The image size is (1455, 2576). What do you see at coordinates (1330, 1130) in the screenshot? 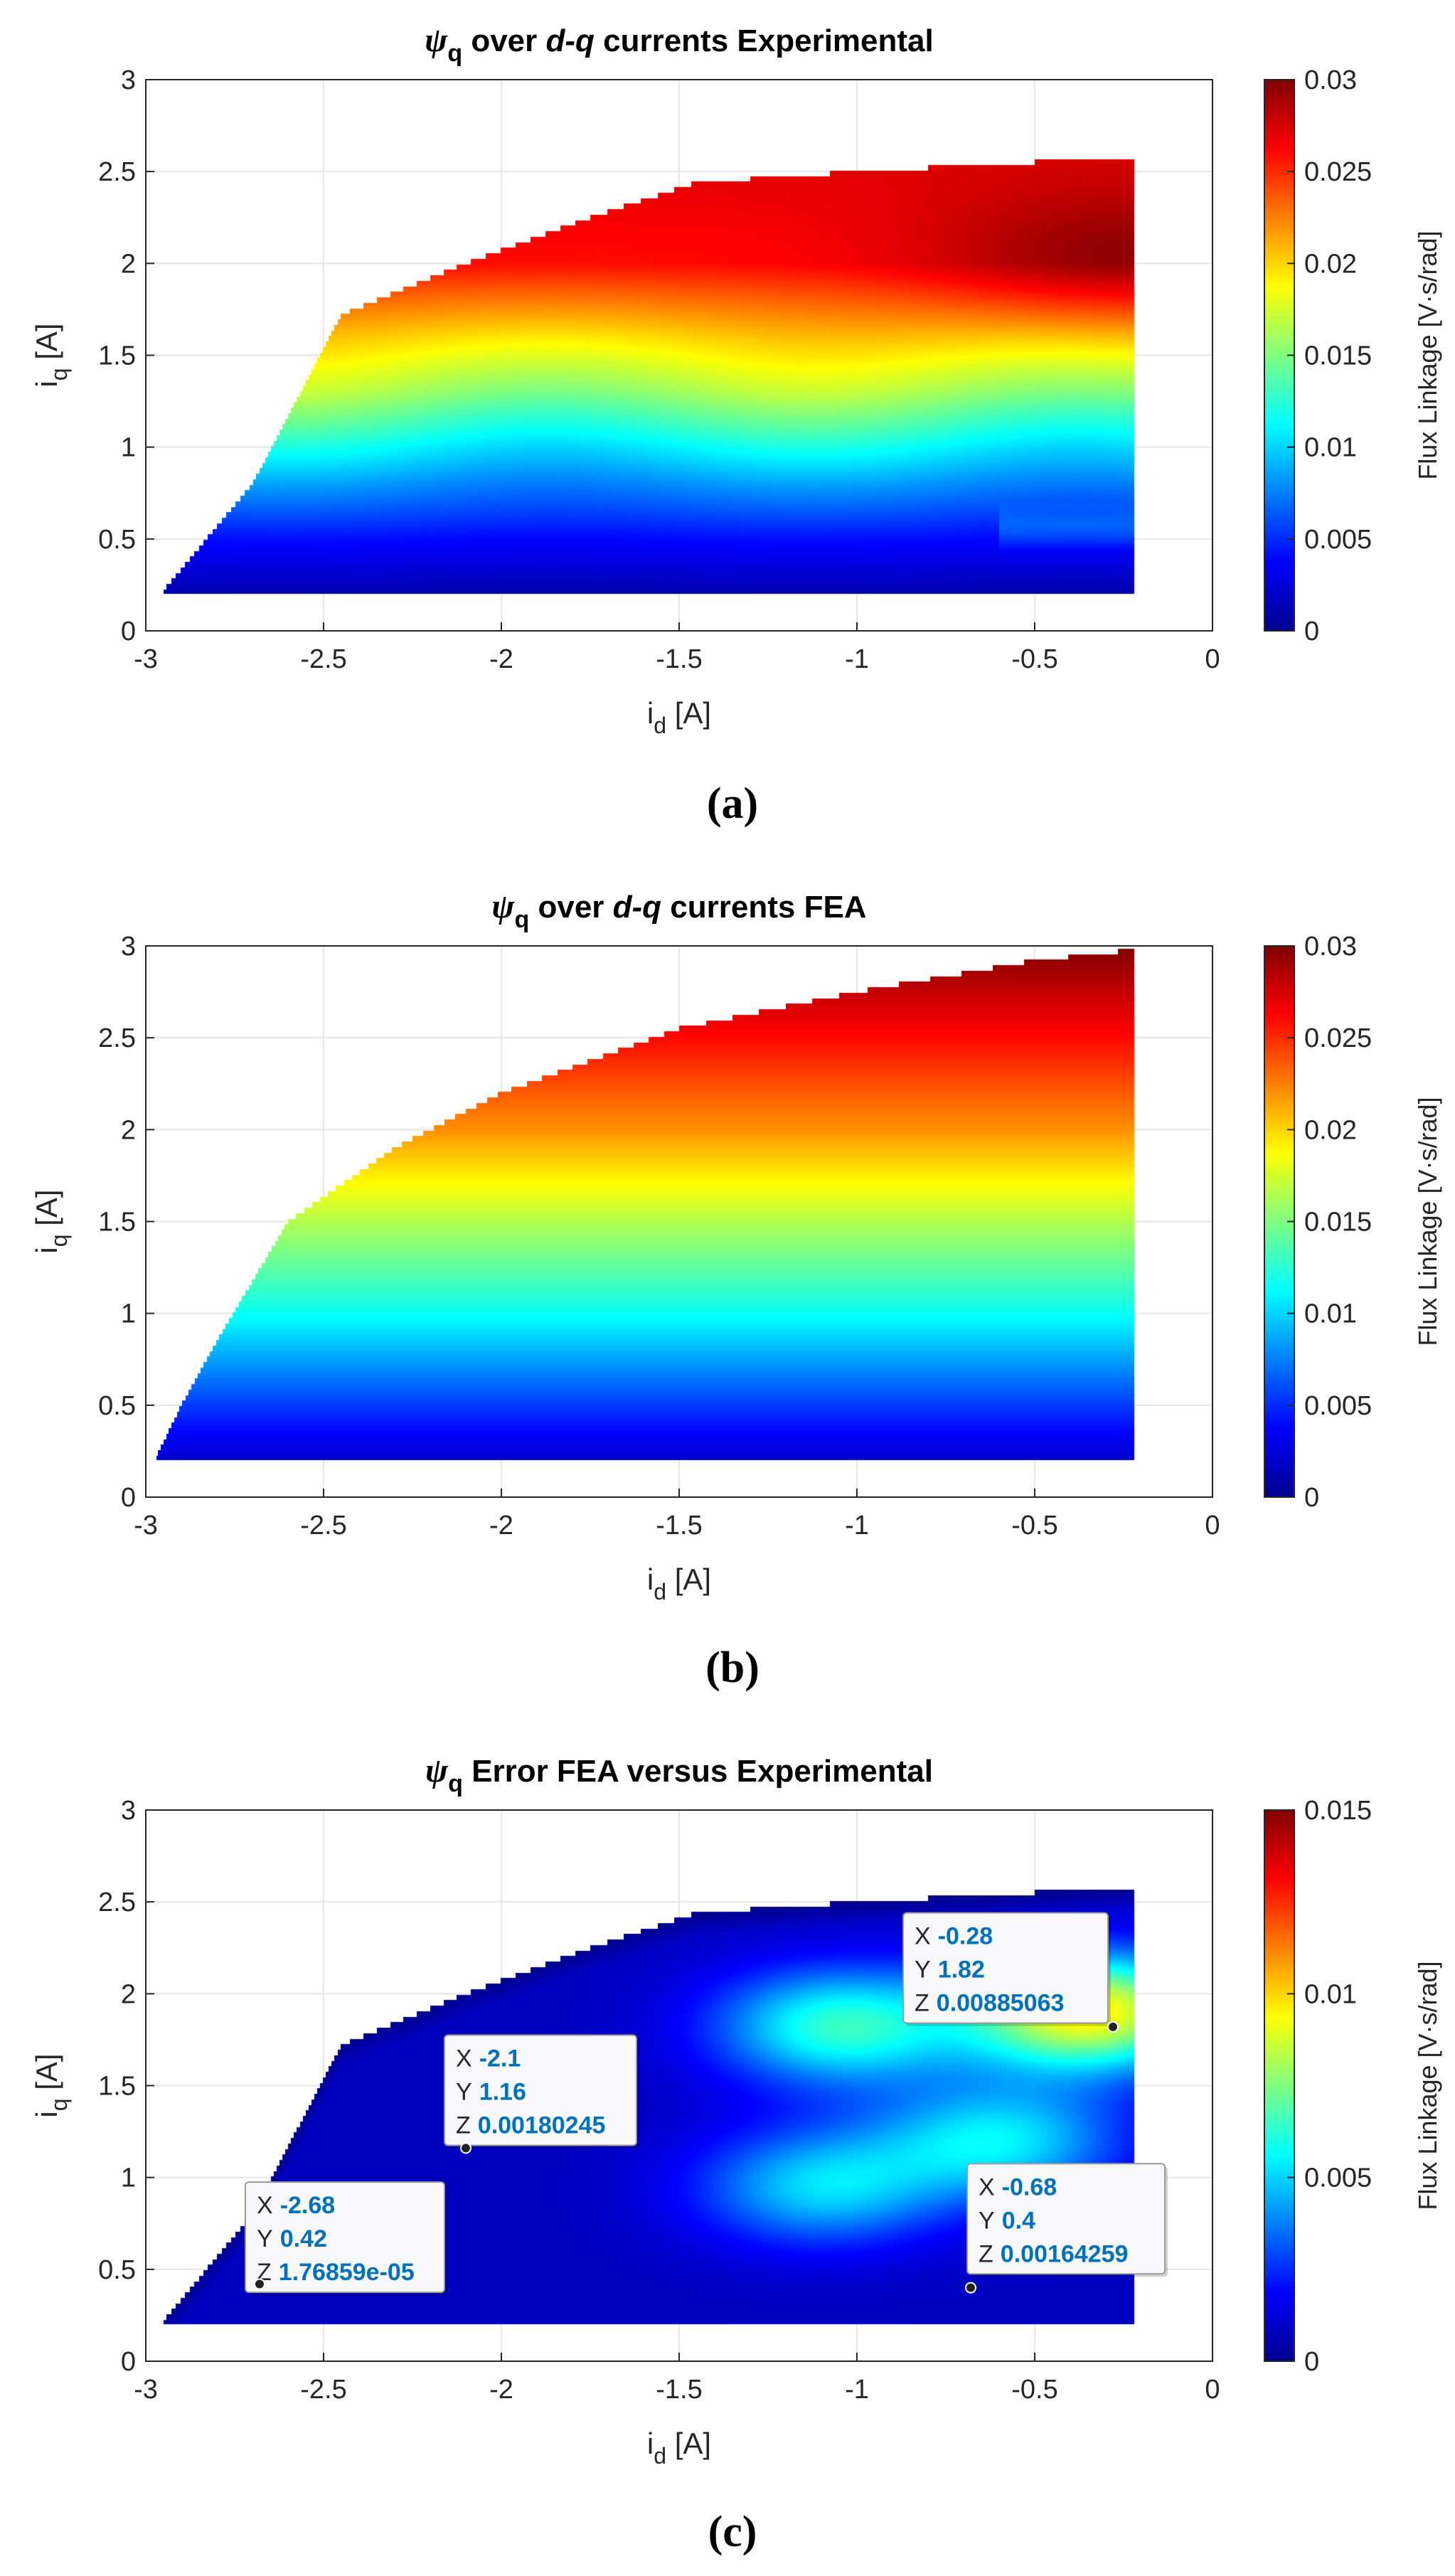
I see `colorbar-tick-label: 0.02` at bounding box center [1330, 1130].